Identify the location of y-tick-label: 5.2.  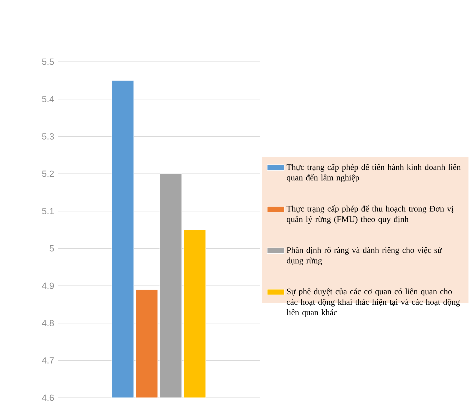
(48, 174).